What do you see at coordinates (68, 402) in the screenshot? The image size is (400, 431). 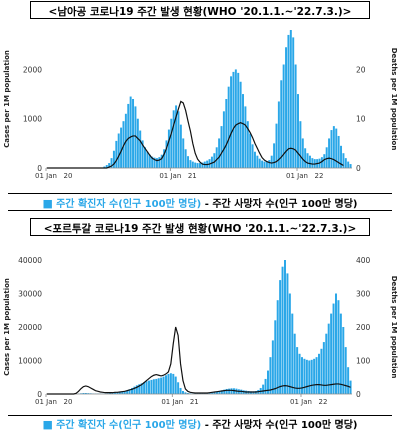 I see `chart2-xtick-year-0: 20` at bounding box center [68, 402].